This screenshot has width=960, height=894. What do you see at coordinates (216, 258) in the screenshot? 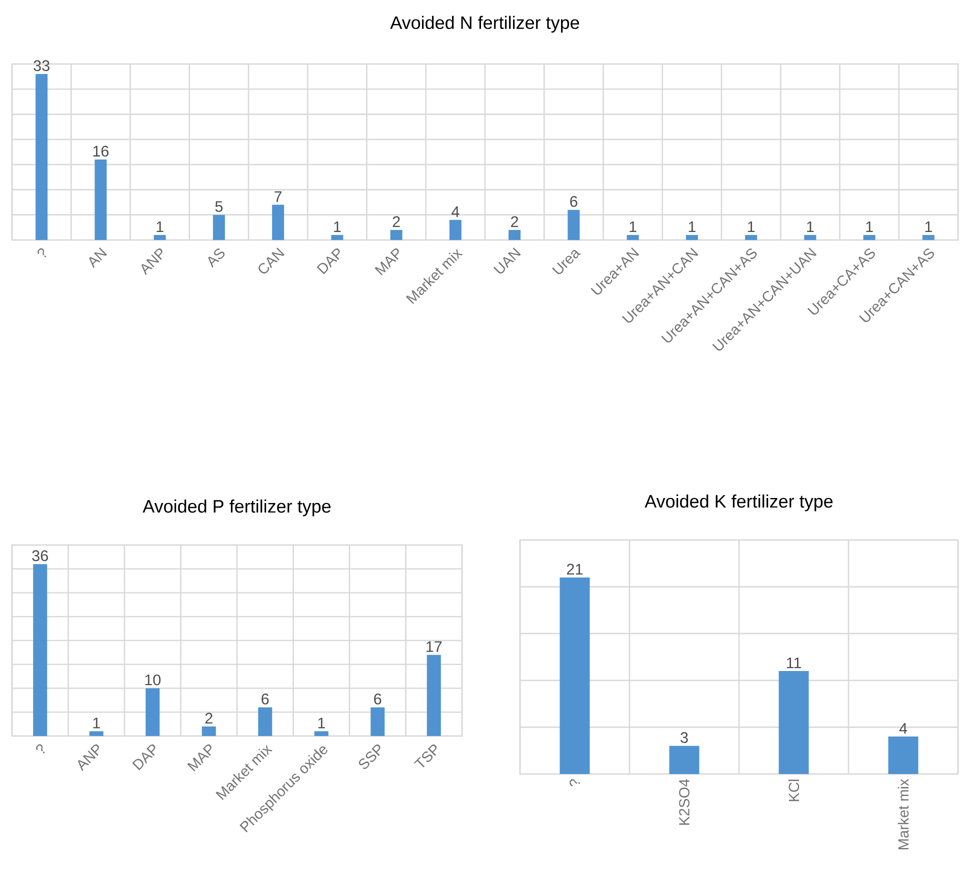
I see `x-tick-label: AS` at bounding box center [216, 258].